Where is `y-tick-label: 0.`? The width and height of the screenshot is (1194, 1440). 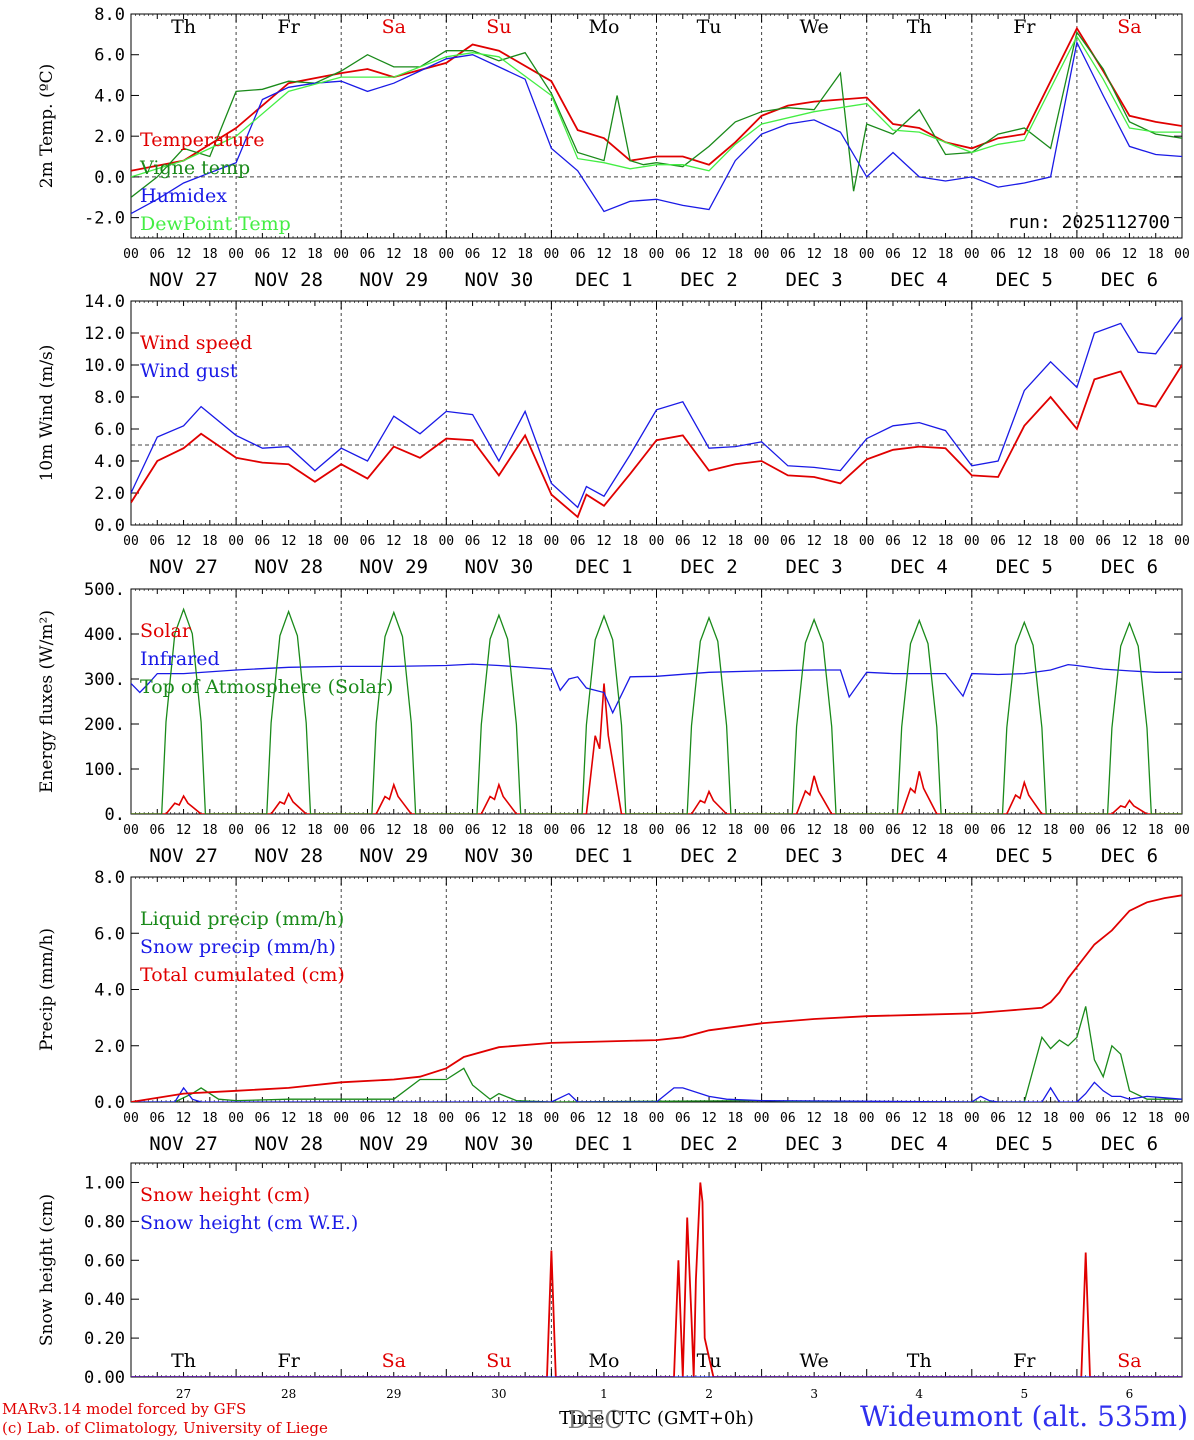
y-tick-label: 0. is located at coordinates (115, 815).